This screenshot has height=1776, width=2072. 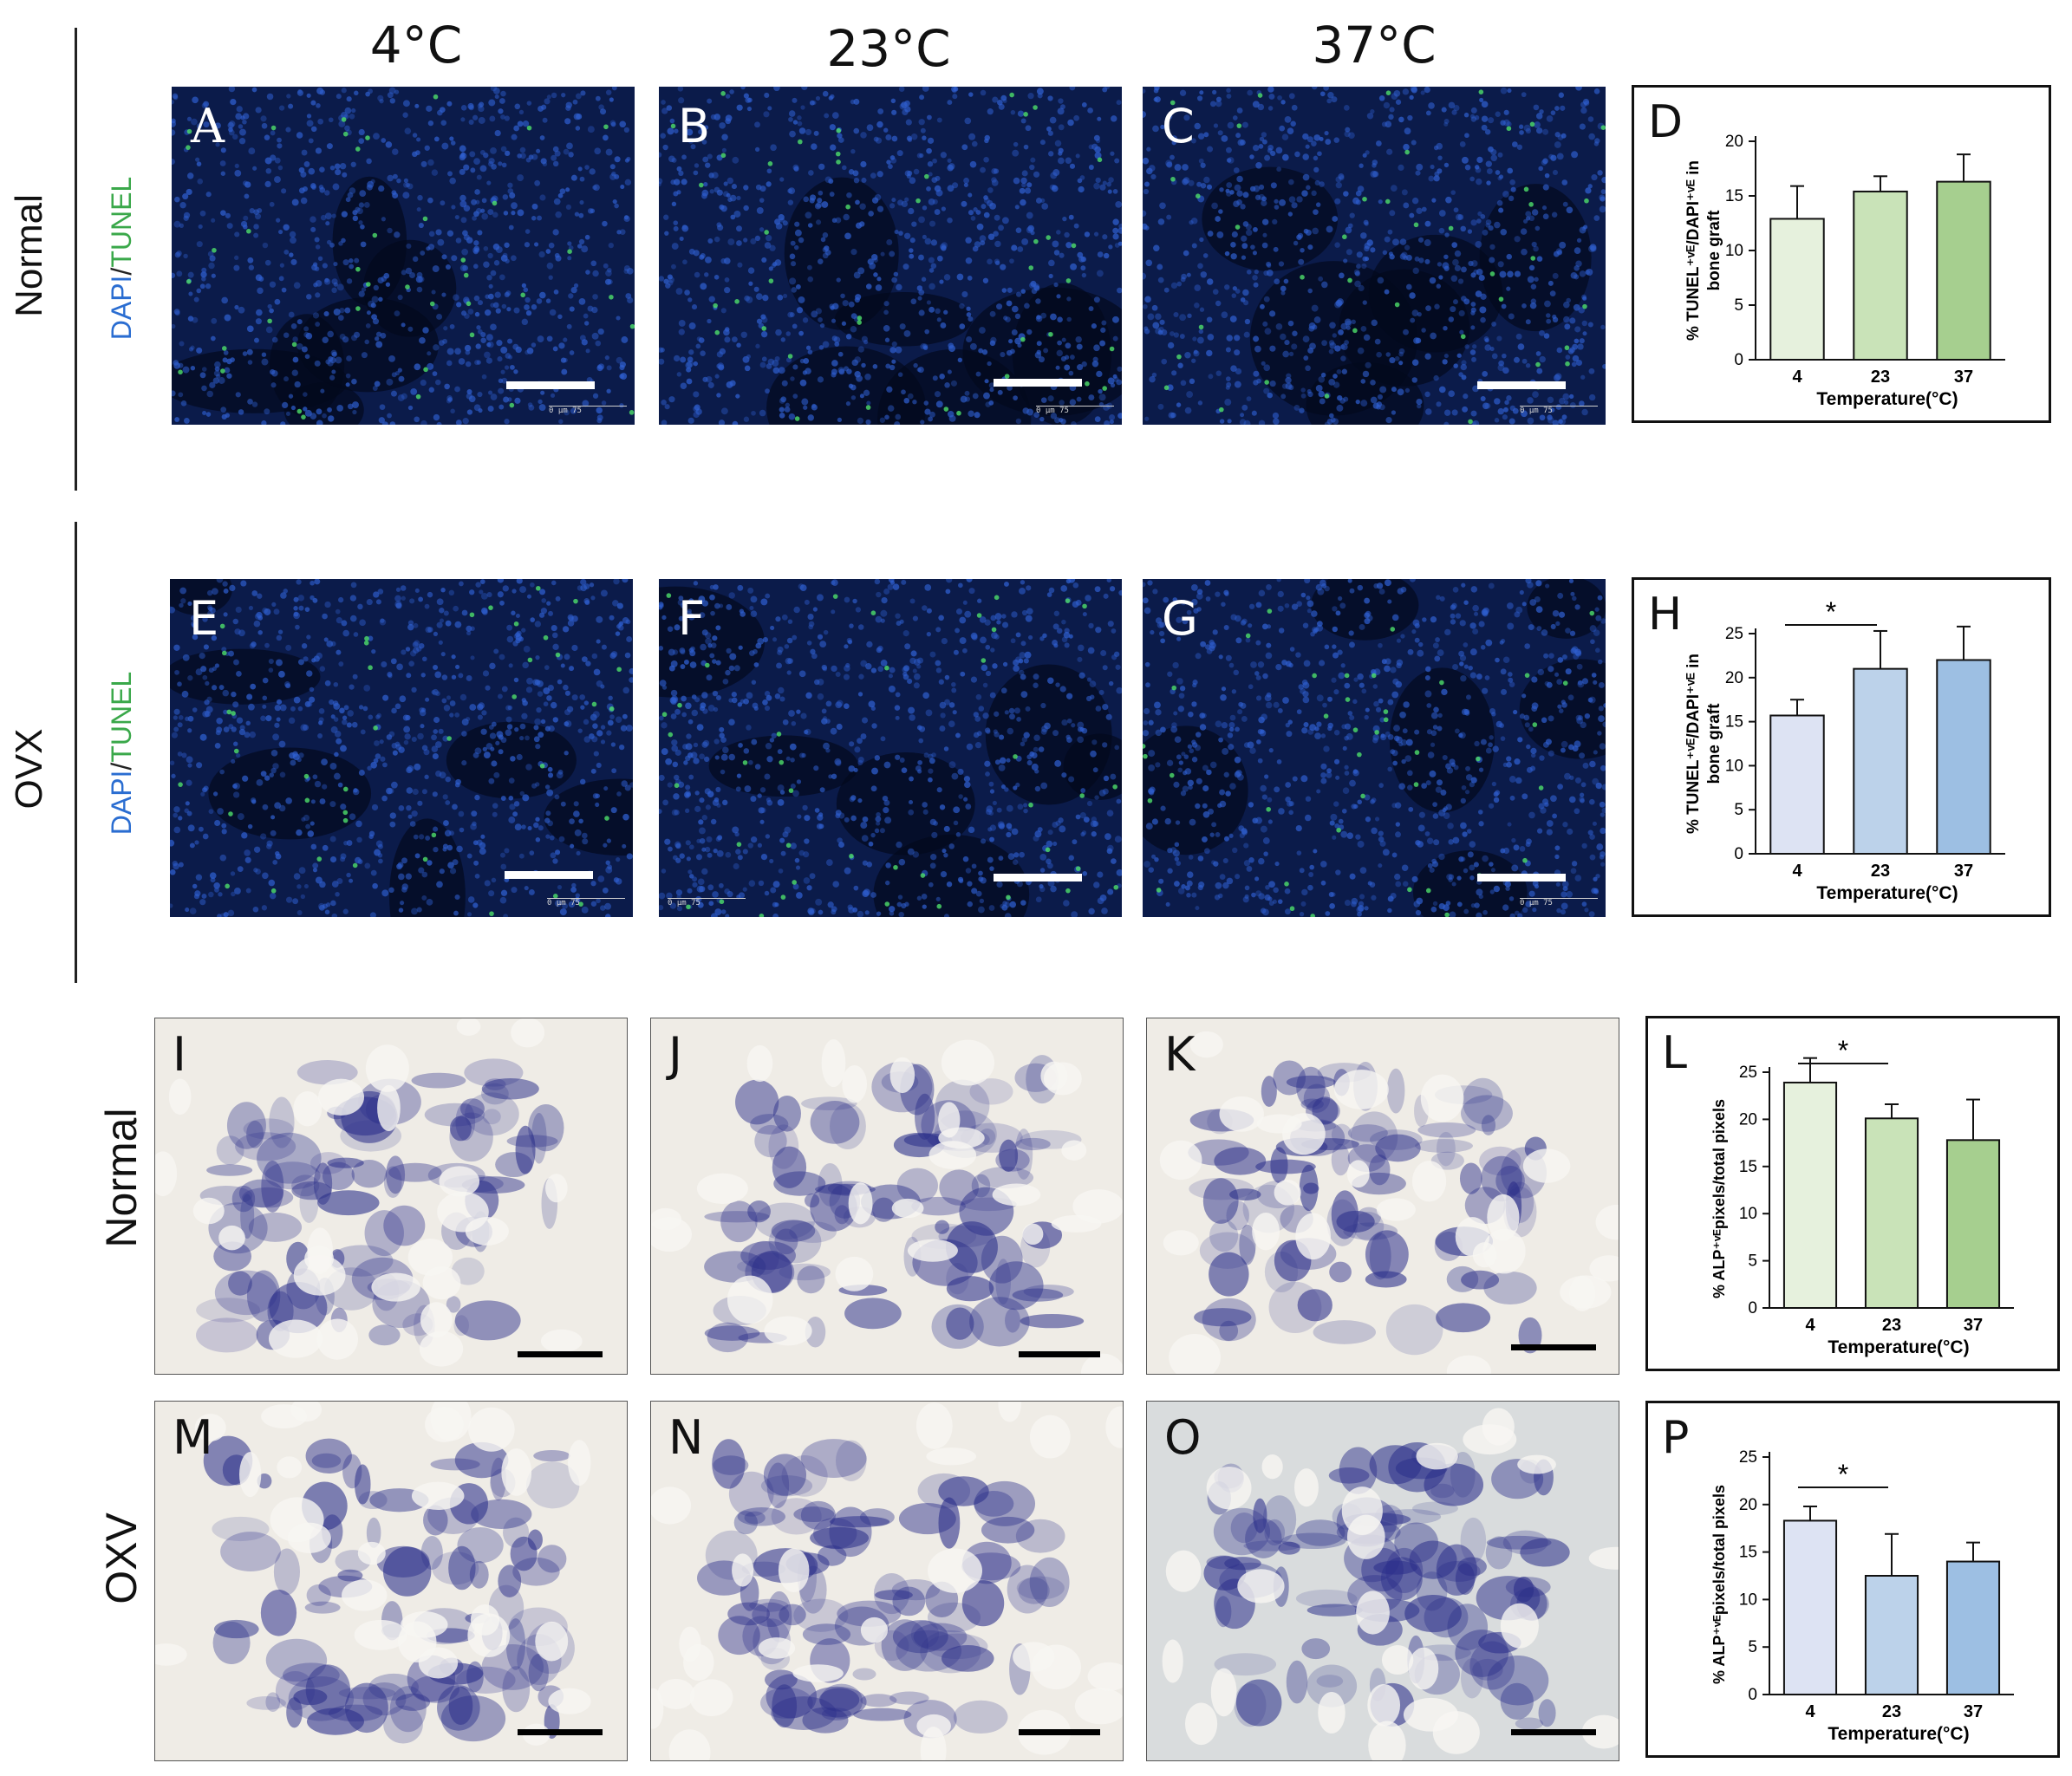 I want to click on y-axis-label: % ALP⁺ᵛᴱpixels/total pixels, so click(x=1719, y=1198).